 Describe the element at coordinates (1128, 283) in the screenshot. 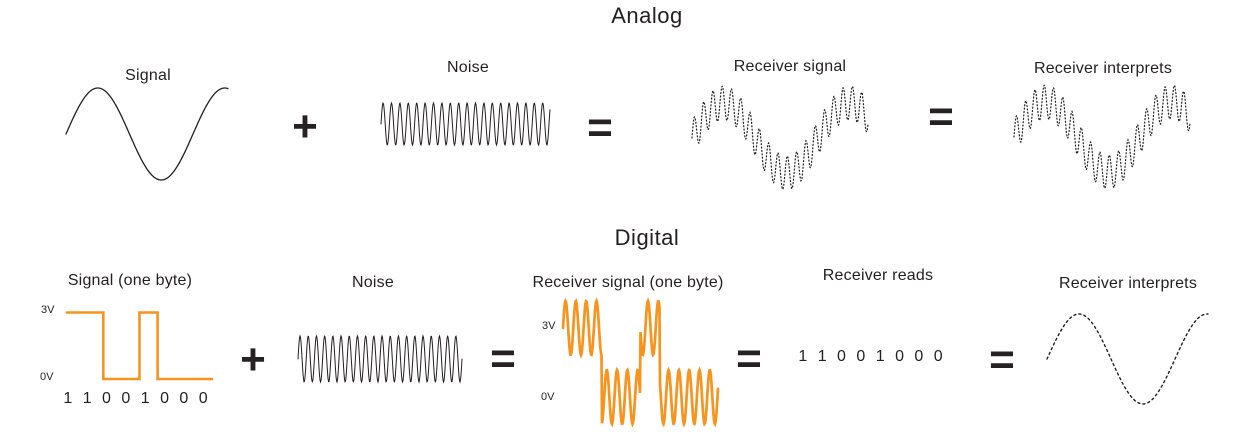

I see `digital-receiver-interprets-label: Receiver interprets` at that location.